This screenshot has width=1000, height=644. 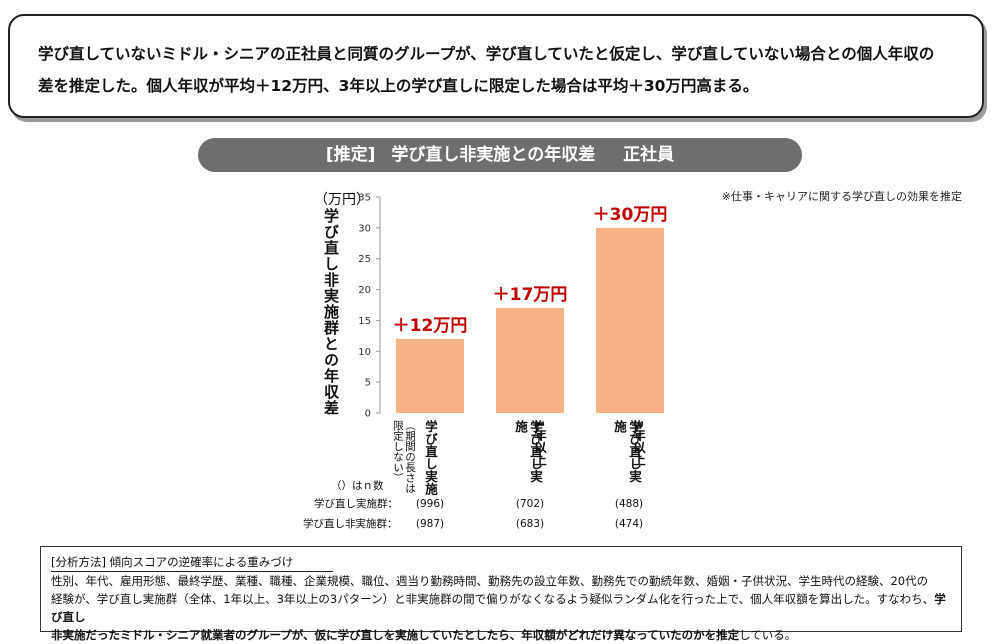 What do you see at coordinates (430, 326) in the screenshot?
I see `data-label: ＋12万円` at bounding box center [430, 326].